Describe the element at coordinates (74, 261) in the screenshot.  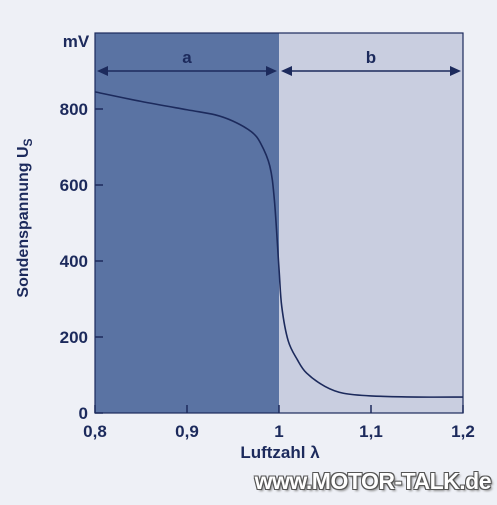
I see `y-tick-label-400: 400` at that location.